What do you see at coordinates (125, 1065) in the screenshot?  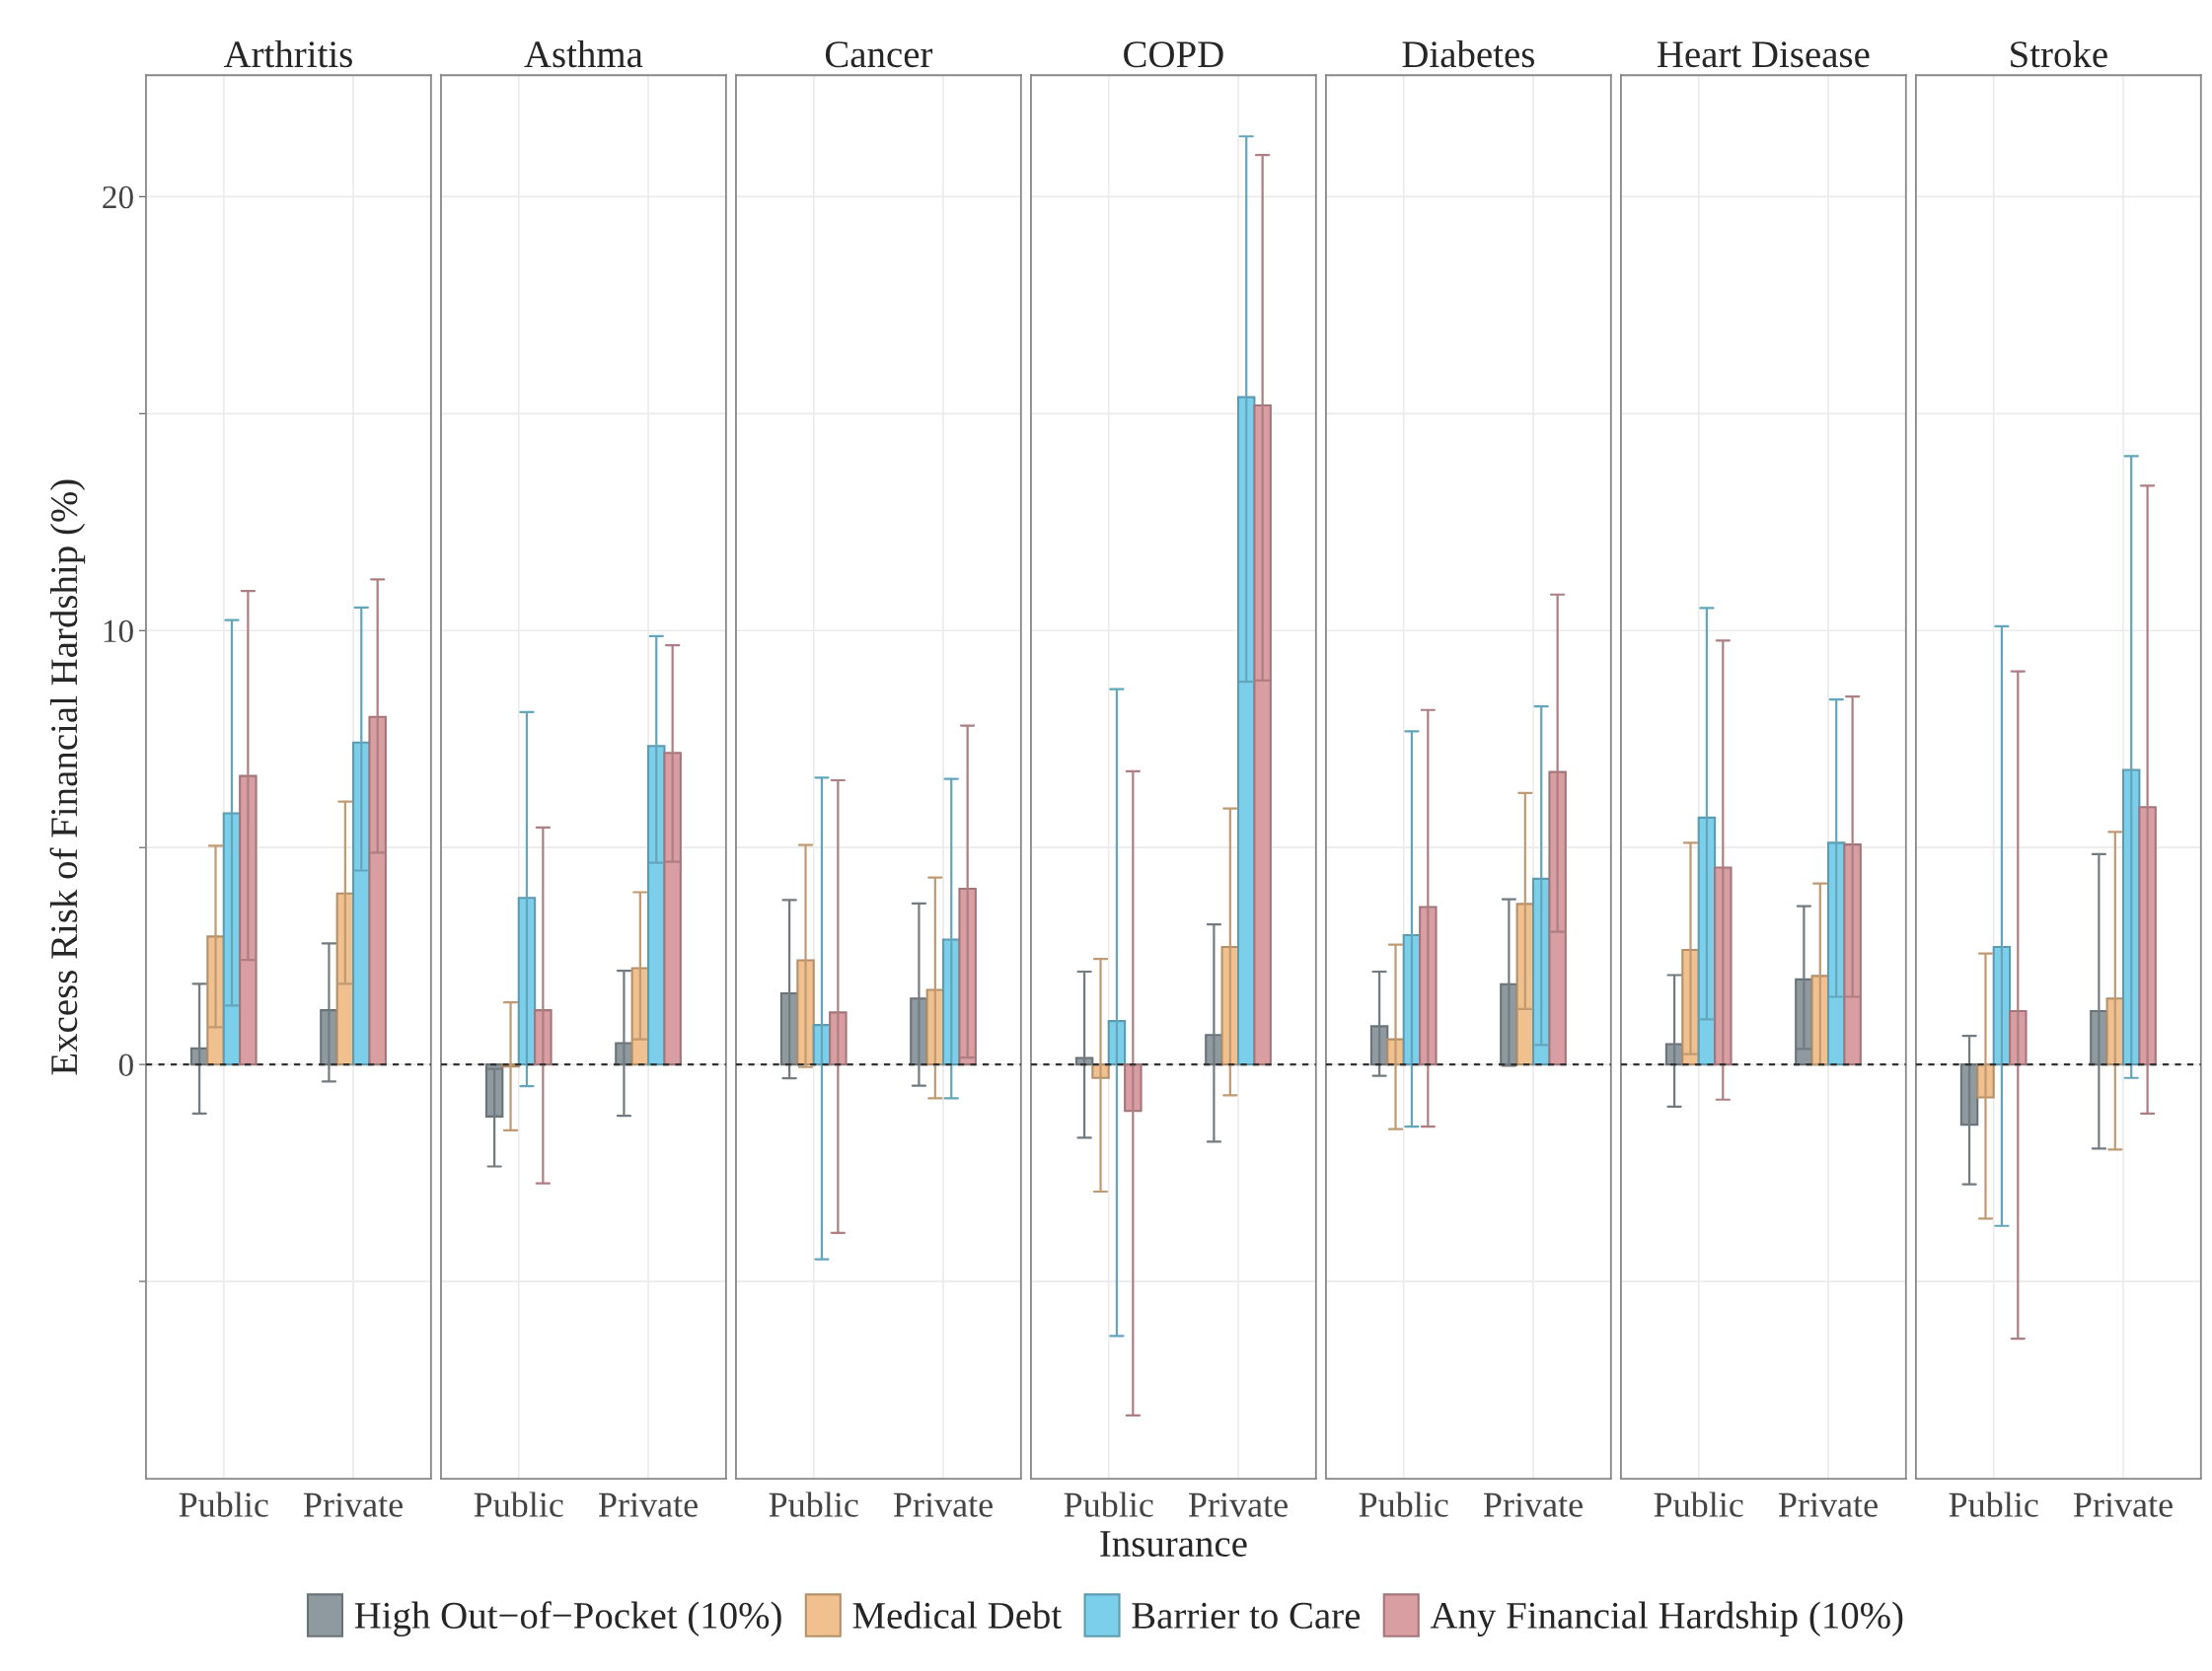 I see `y-tick-label: 0` at bounding box center [125, 1065].